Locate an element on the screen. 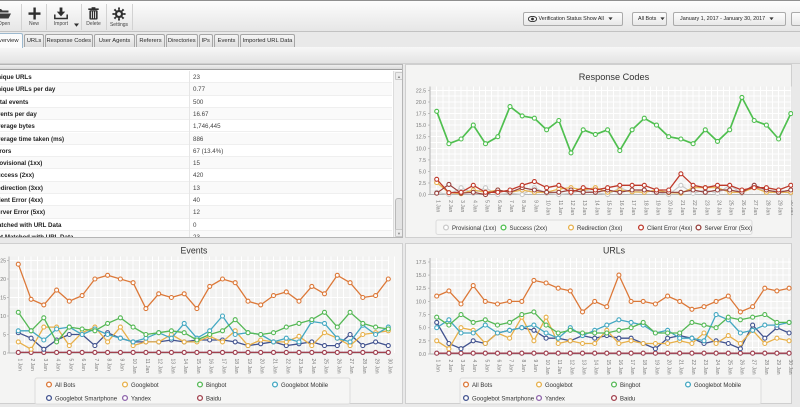 The width and height of the screenshot is (800, 407). svg-text: Response Codes is located at coordinates (614, 77).